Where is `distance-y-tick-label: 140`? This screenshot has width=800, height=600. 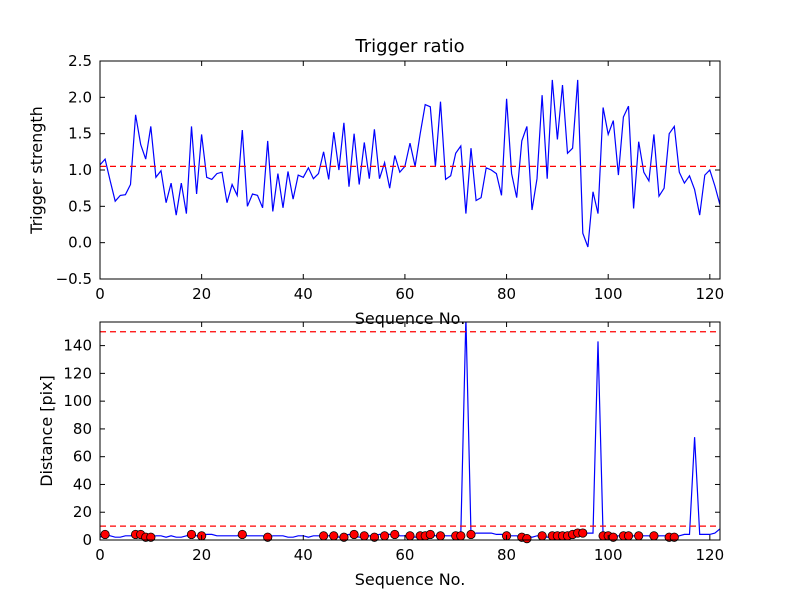
distance-y-tick-label: 140 is located at coordinates (77, 346).